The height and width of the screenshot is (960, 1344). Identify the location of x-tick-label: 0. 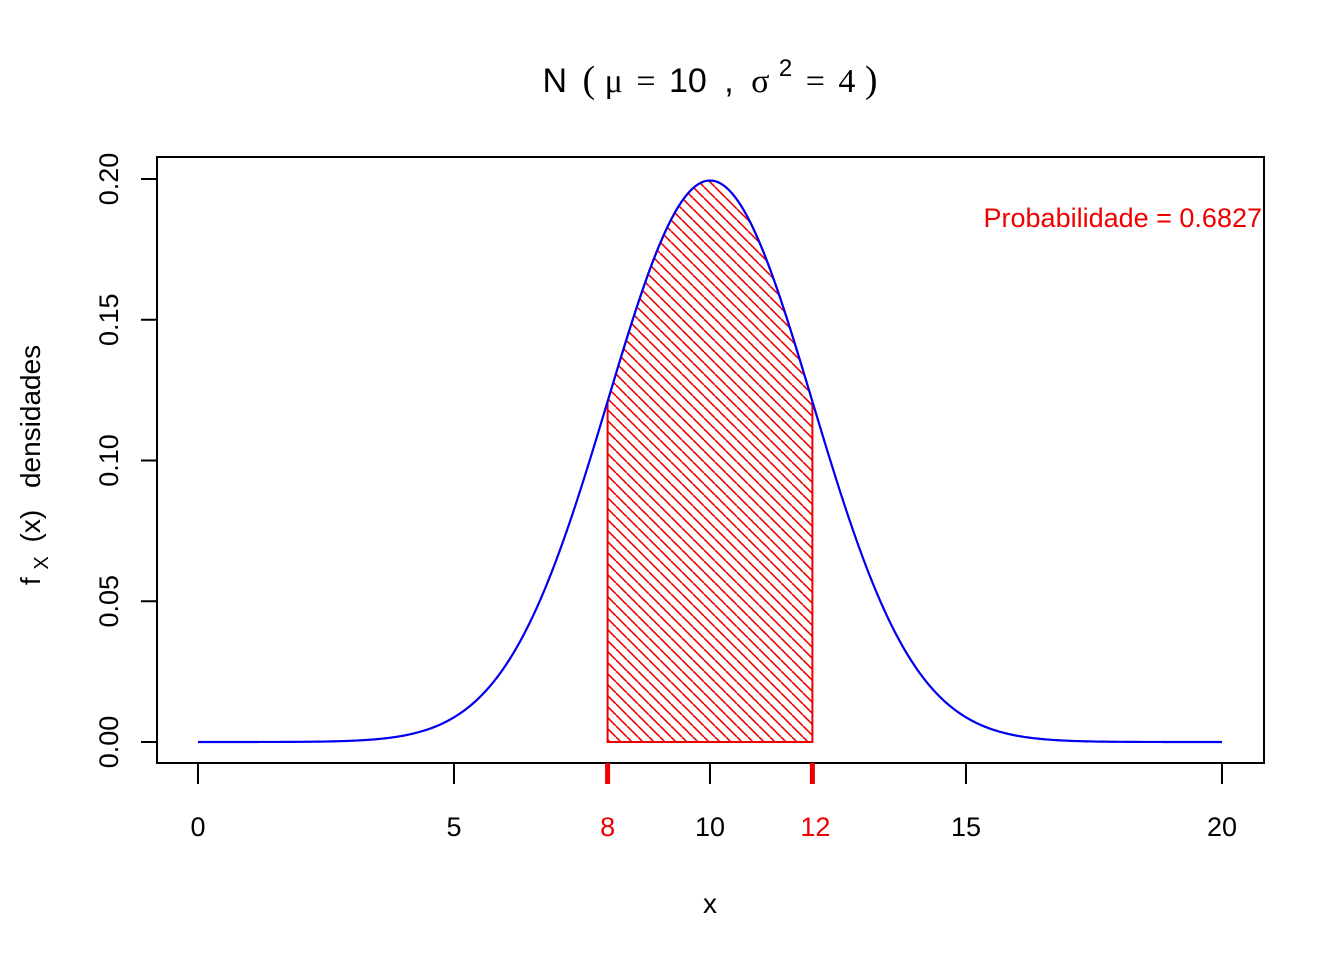
(197, 827).